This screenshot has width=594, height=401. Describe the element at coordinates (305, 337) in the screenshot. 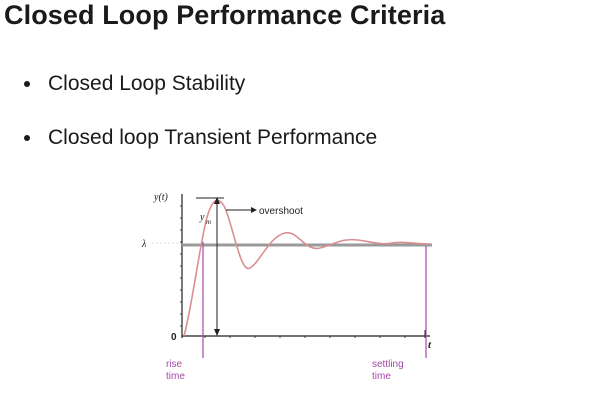

I see `x-axis-ticks` at that location.